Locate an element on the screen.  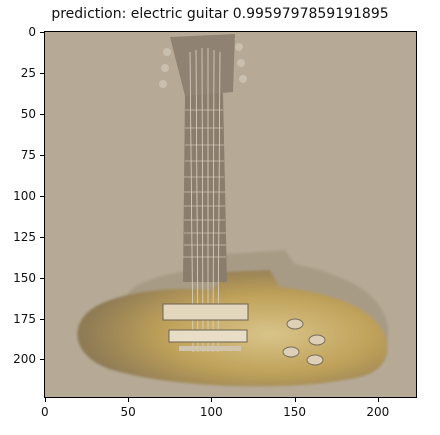
x-tick-label: 150 is located at coordinates (295, 412).